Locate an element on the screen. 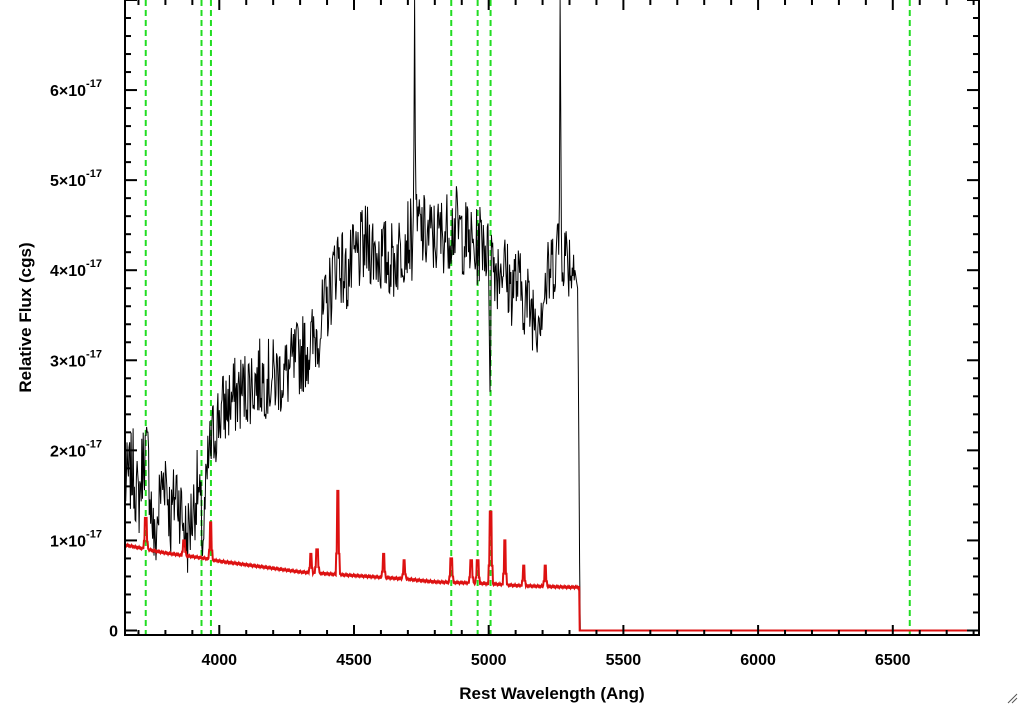 This screenshot has height=706, width=1020. x-tick-label: 4500 is located at coordinates (354, 660).